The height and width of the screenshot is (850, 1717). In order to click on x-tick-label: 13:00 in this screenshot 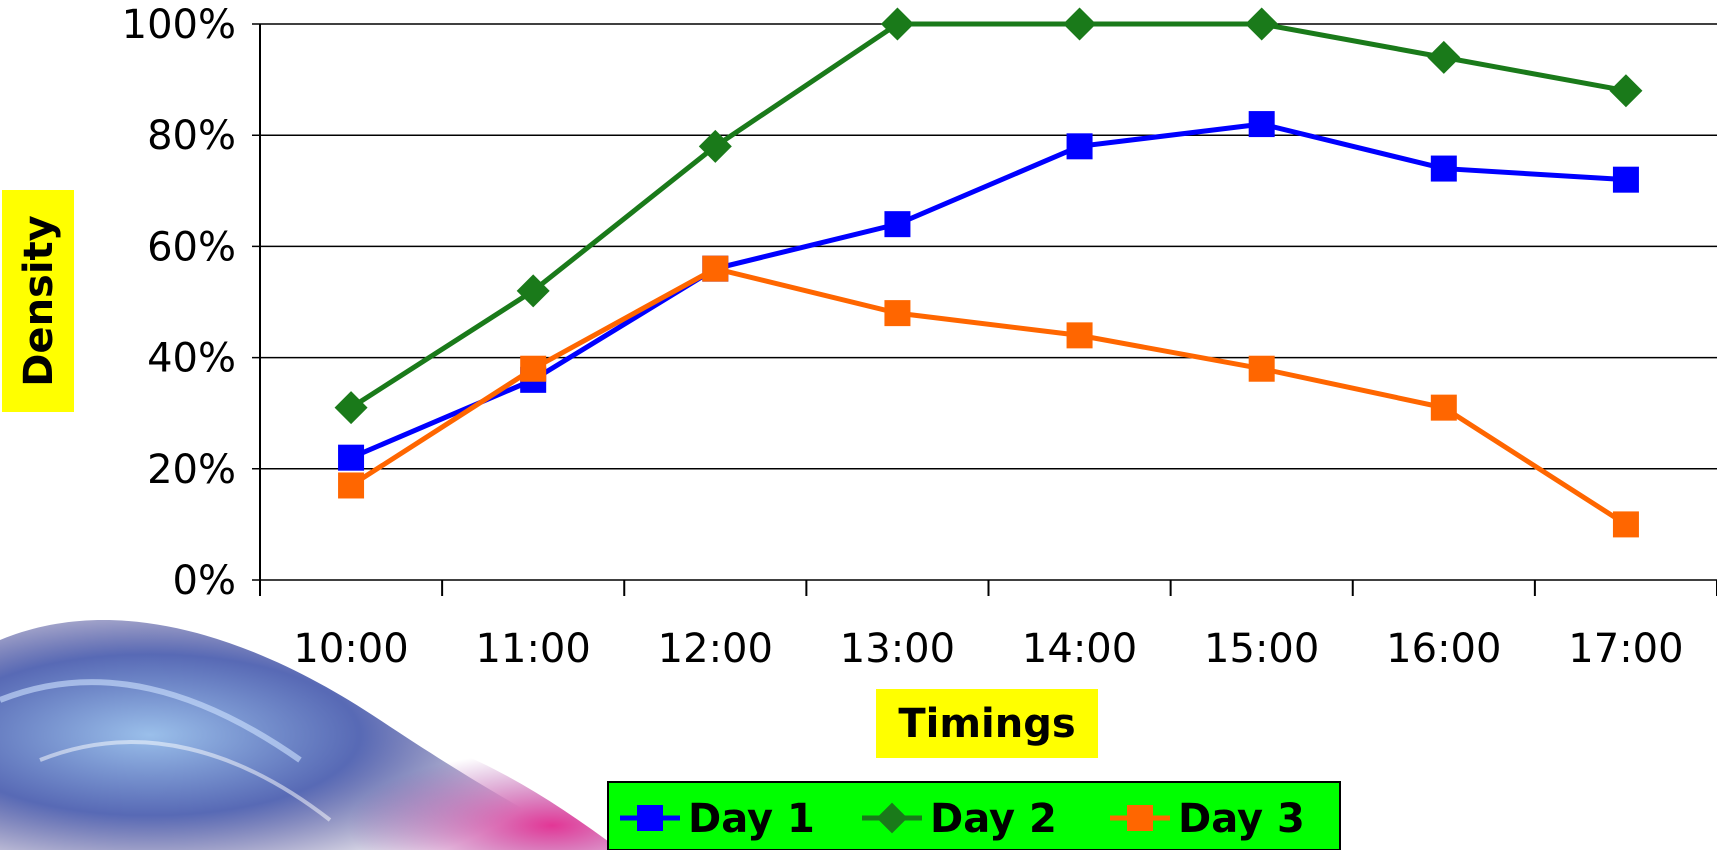, I will do `click(897, 649)`.